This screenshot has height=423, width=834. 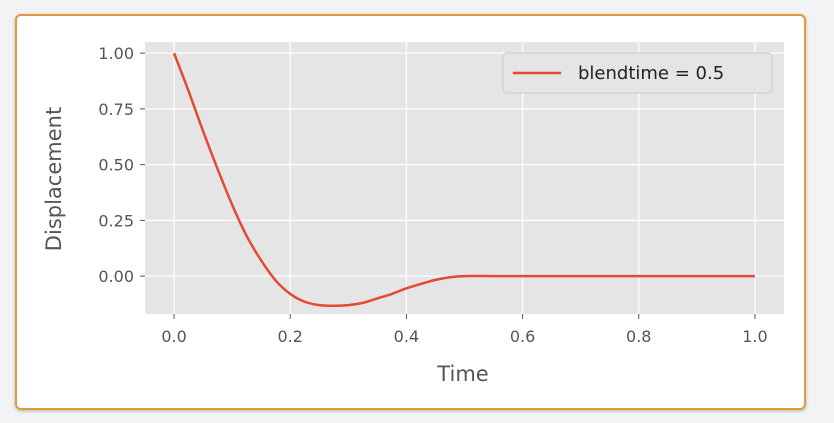 What do you see at coordinates (116, 109) in the screenshot?
I see `y-tick-label: 0.75` at bounding box center [116, 109].